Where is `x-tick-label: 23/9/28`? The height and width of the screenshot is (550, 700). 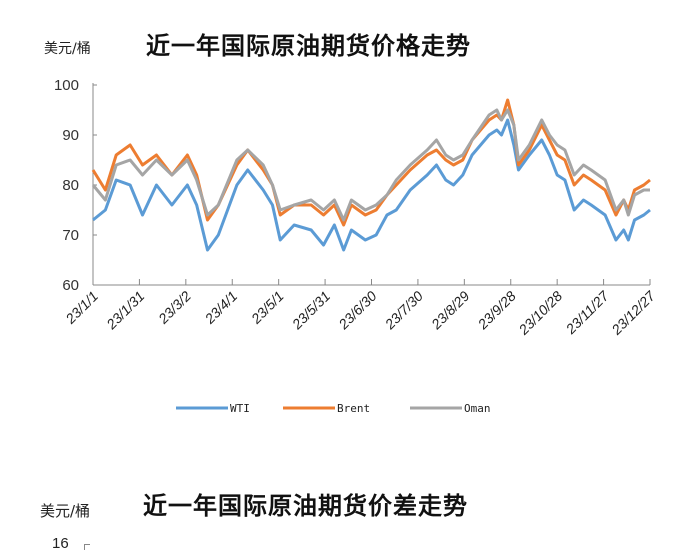 x-tick-label: 23/9/28 is located at coordinates (496, 310).